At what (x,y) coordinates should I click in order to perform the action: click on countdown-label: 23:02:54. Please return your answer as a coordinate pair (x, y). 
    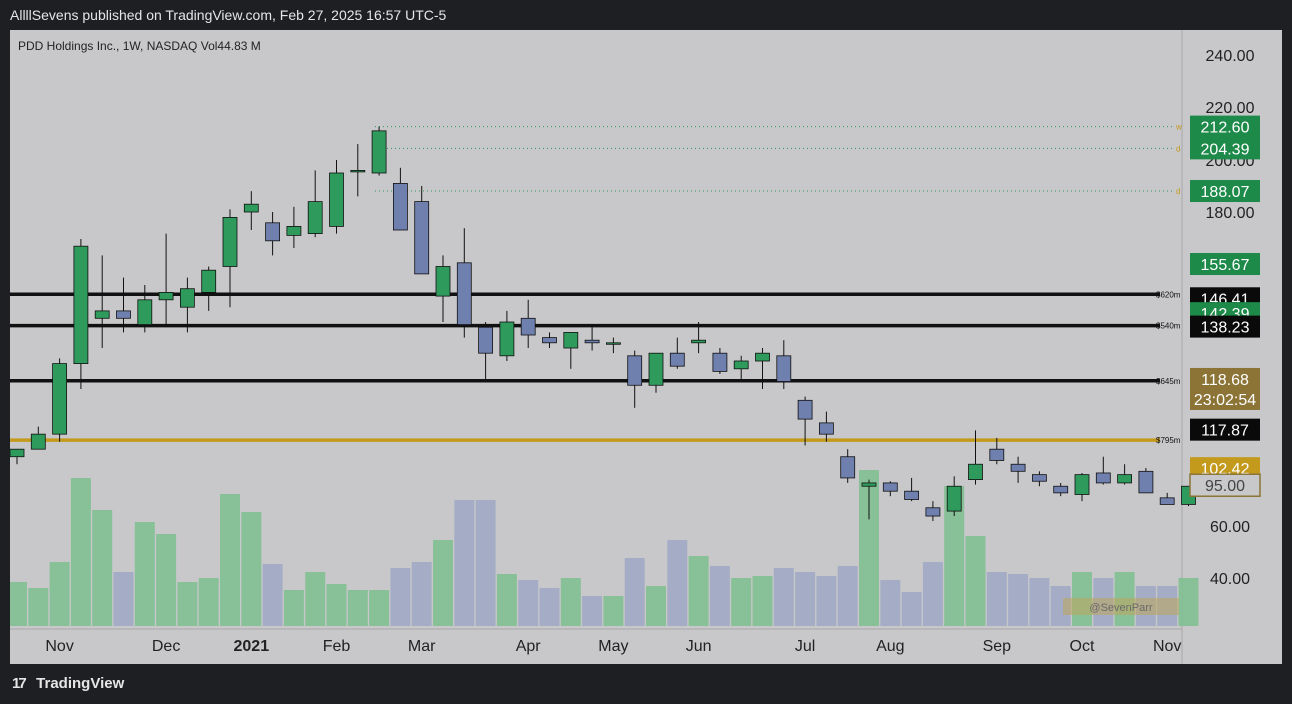
    Looking at the image, I should click on (1225, 400).